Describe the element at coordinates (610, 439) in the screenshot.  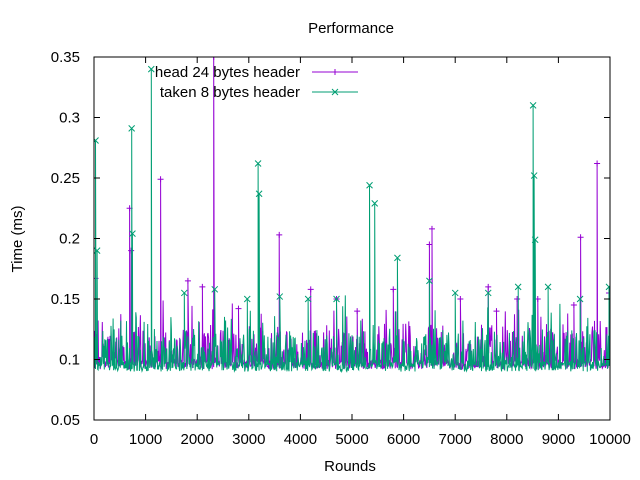
I see `x-tick-label: 10000` at that location.